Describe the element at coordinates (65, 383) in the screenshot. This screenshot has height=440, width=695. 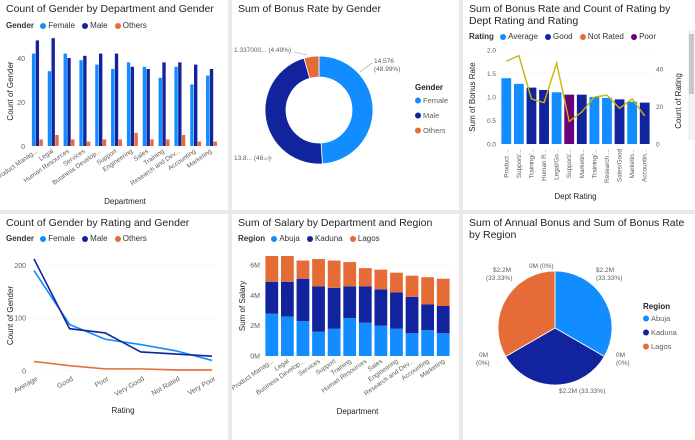
I see `x-tick-label: Good` at that location.